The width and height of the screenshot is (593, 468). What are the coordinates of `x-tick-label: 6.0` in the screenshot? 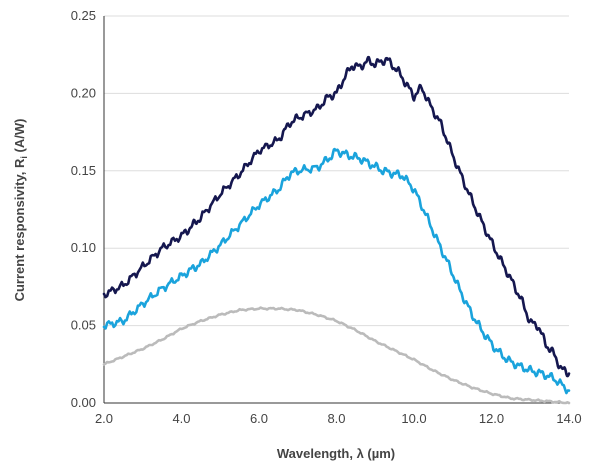 It's located at (259, 418).